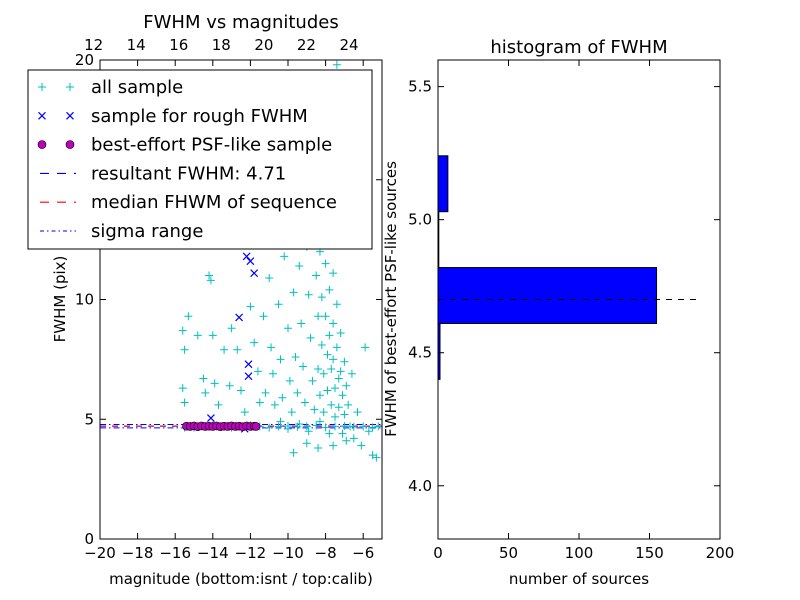  What do you see at coordinates (84, 300) in the screenshot?
I see `y-tick-label: 10` at bounding box center [84, 300].